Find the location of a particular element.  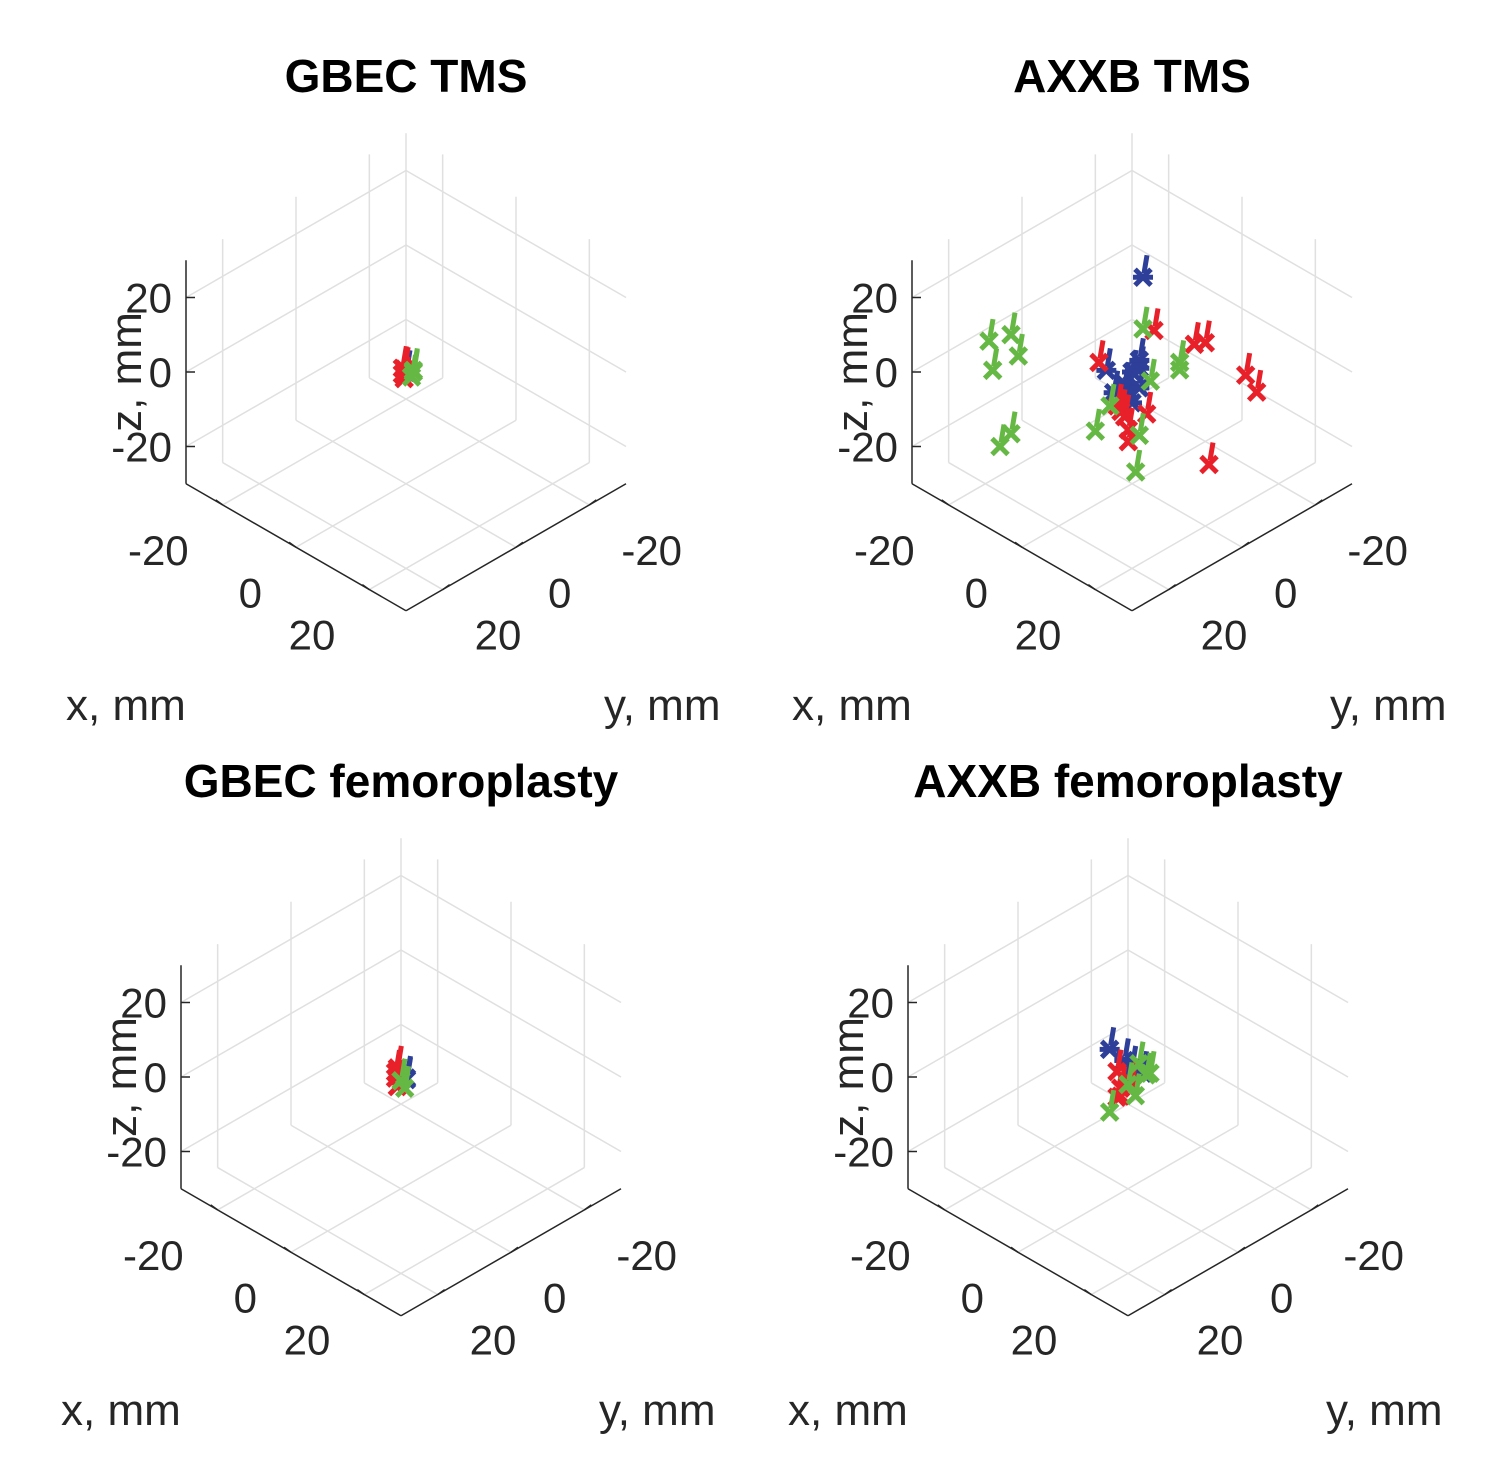

chart-title: AXXB femoroplasty is located at coordinates (1128, 781).